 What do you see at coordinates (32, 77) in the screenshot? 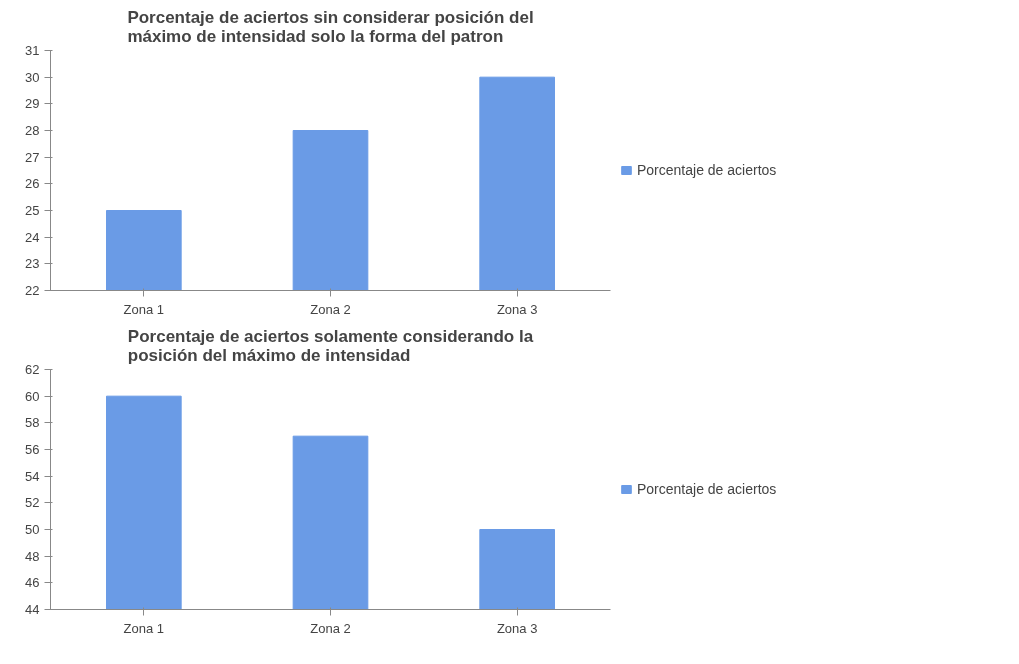
I see `y-tick-label: 30` at bounding box center [32, 77].